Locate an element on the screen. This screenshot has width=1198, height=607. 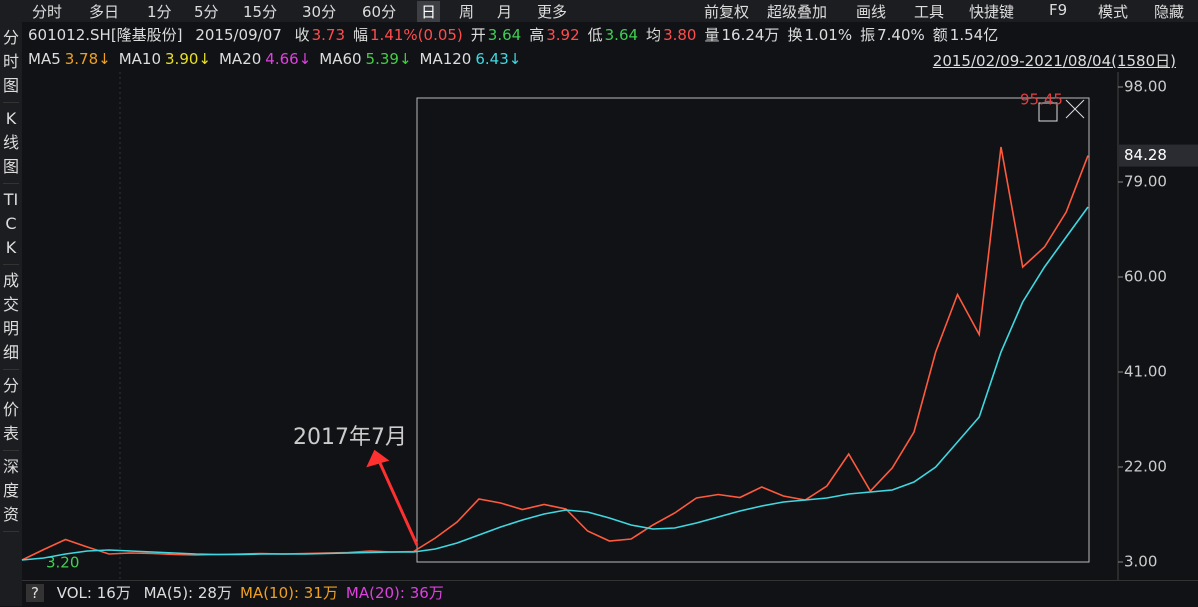
y-tick-label: 79.00 is located at coordinates (1145, 182).